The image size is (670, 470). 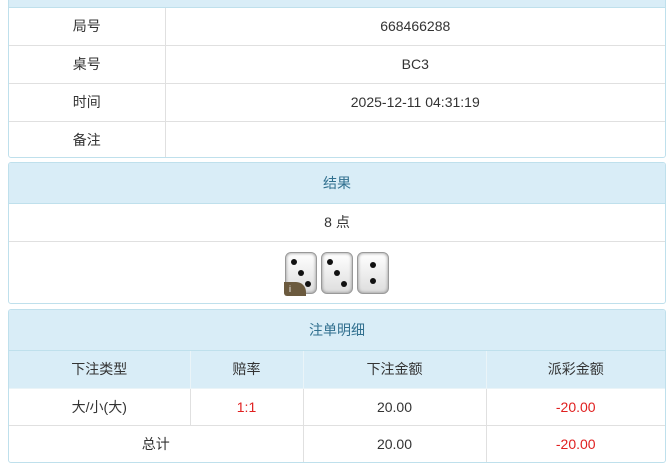 I want to click on row-time: 时间 2025-12-11 04:31:19, so click(x=337, y=102).